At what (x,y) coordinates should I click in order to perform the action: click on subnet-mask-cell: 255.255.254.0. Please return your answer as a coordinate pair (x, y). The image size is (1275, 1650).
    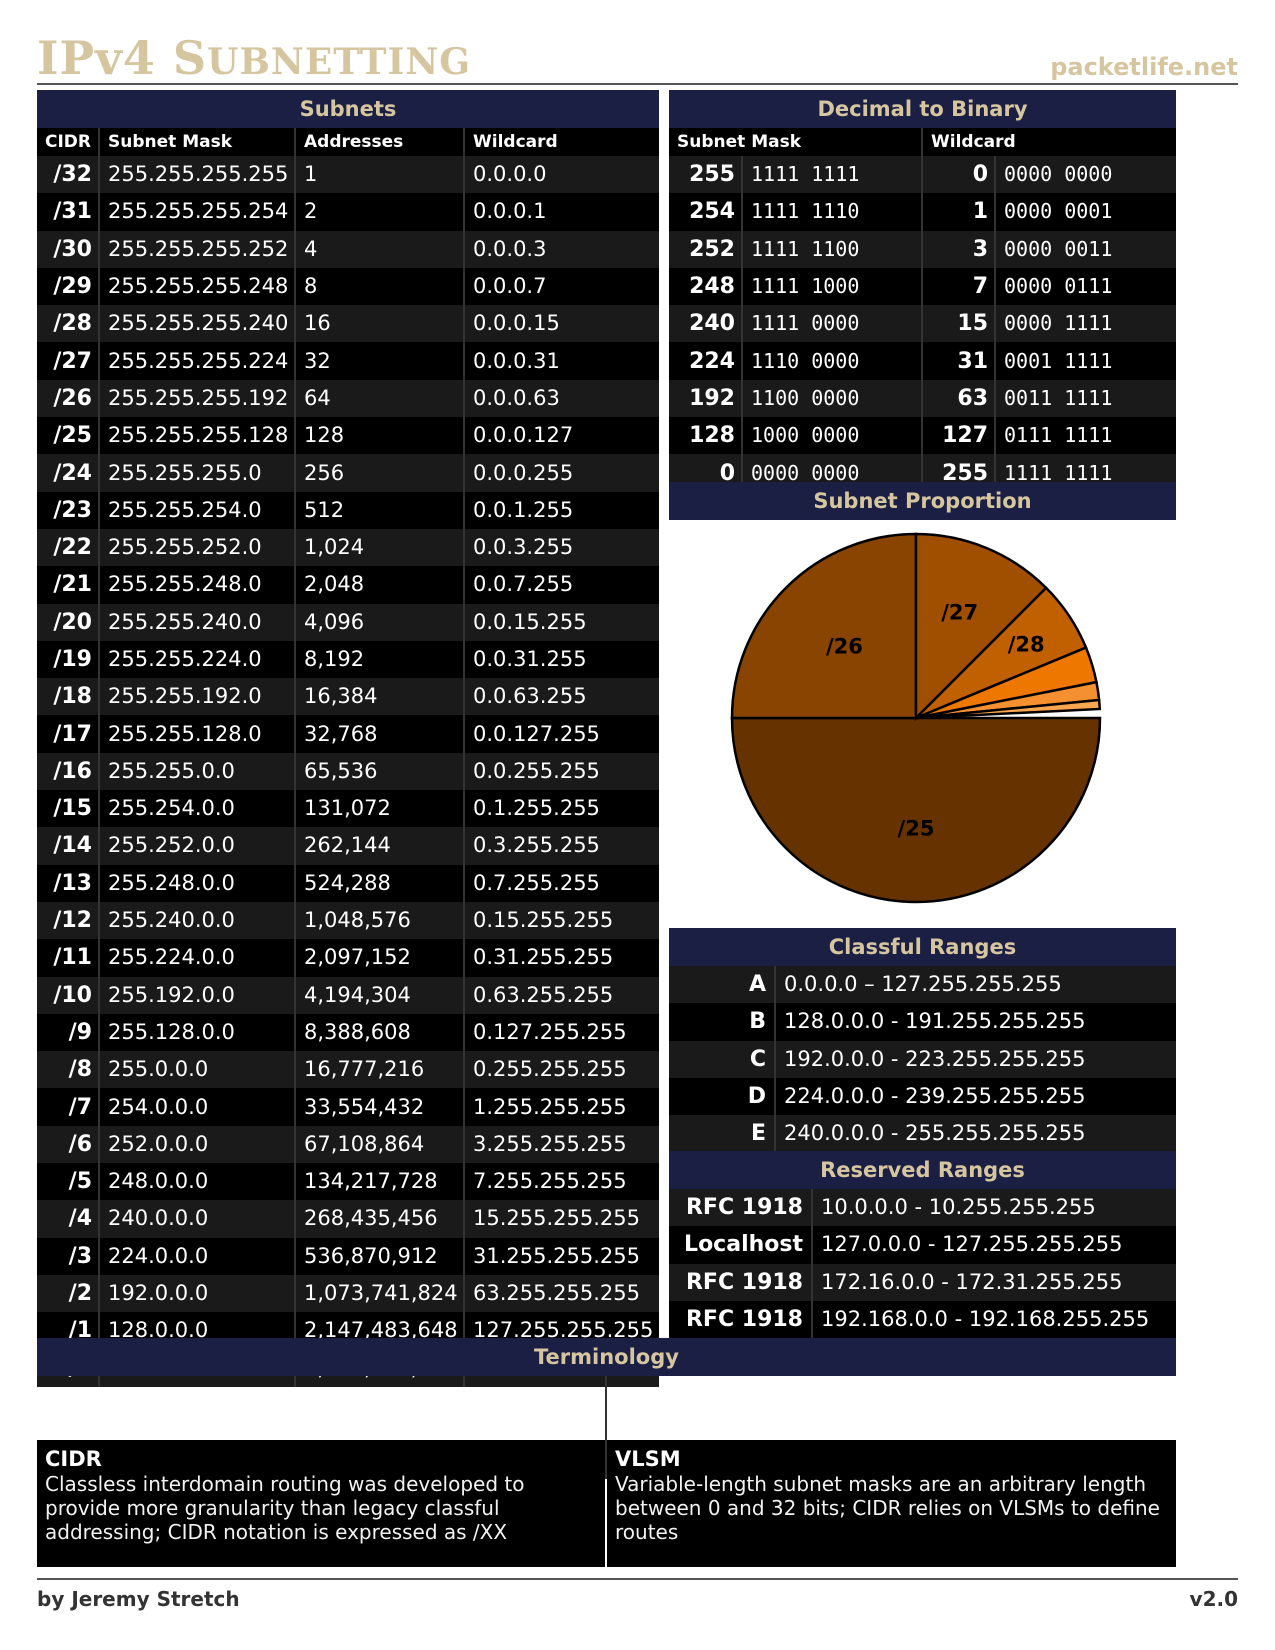
    Looking at the image, I should click on (197, 510).